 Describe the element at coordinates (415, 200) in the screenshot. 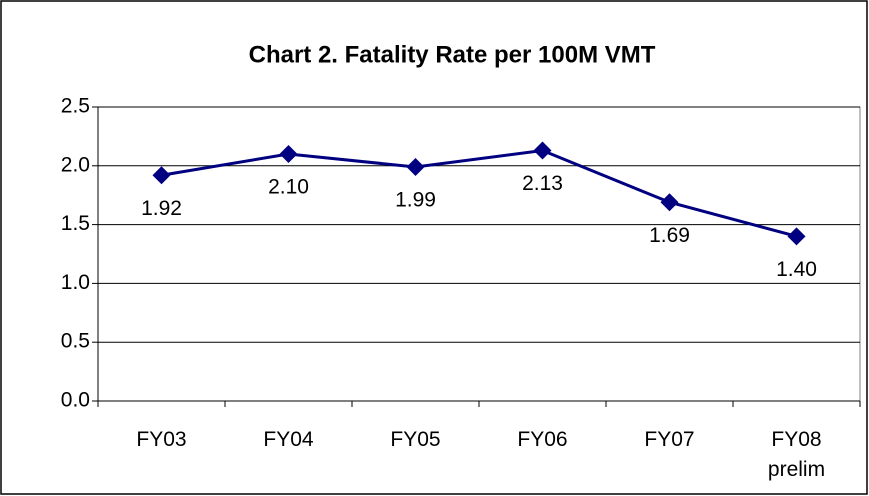

I see `data-label: 1.99` at that location.